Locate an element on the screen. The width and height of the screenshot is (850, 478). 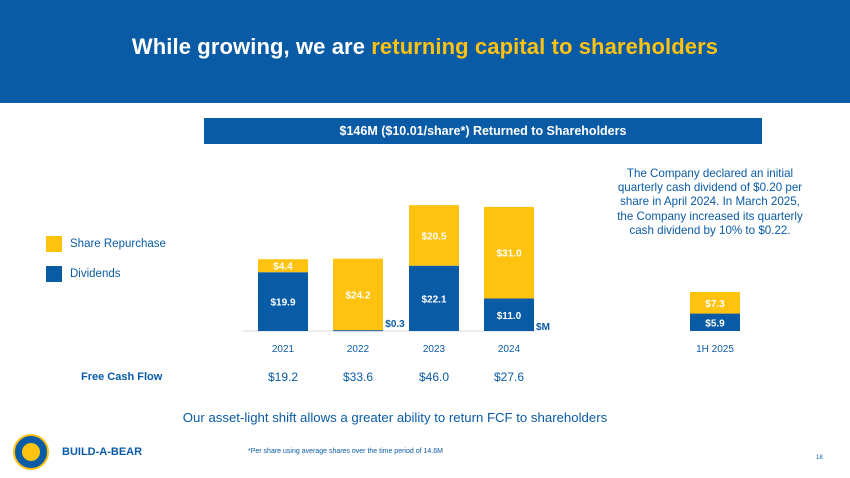
bar-label-share-repurchase-1h-2025: $7.3 is located at coordinates (715, 304).